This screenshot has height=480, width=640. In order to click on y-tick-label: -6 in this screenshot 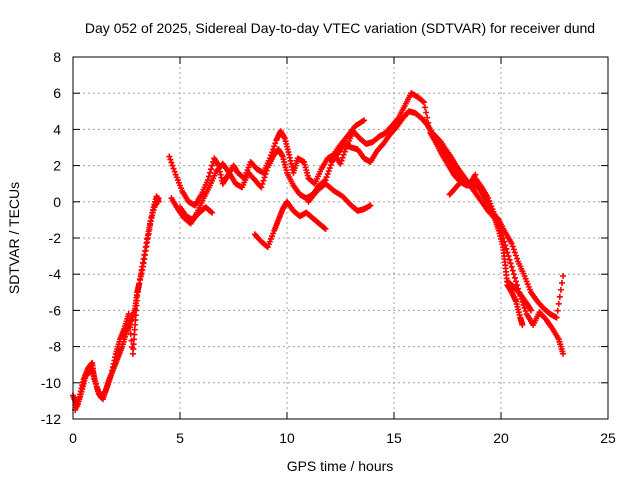, I will do `click(55, 310)`.